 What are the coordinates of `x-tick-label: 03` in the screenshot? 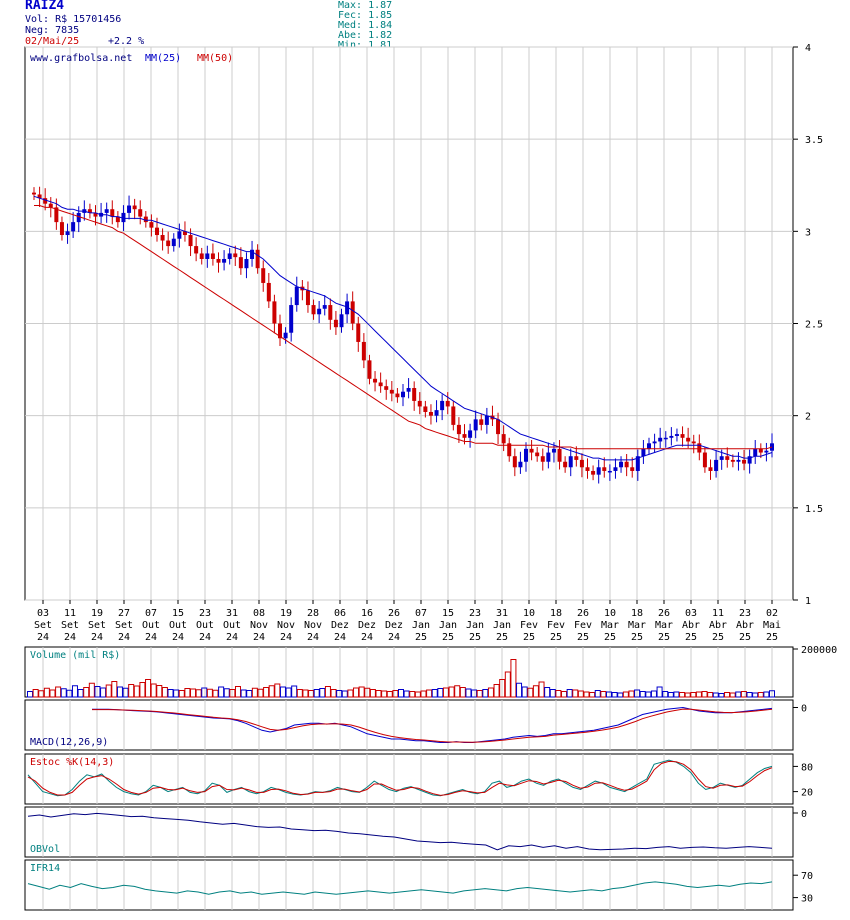 It's located at (43, 613).